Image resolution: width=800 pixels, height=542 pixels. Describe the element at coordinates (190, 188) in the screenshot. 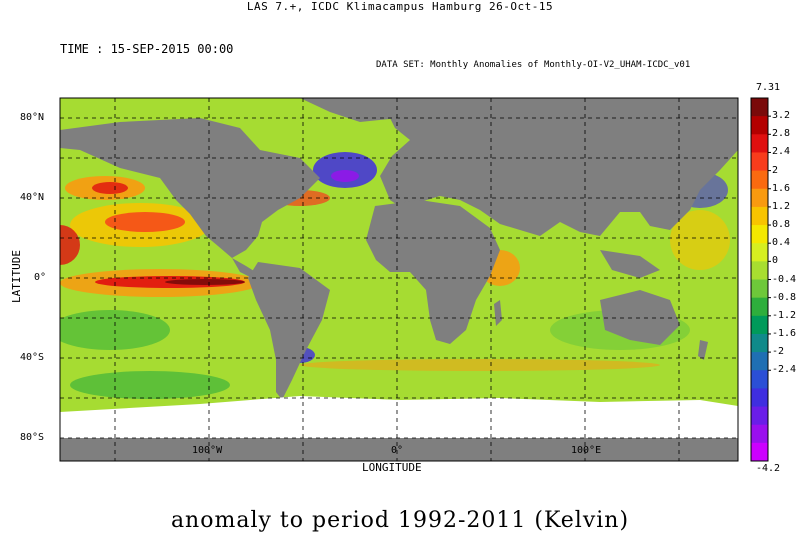

I see `north-america-land` at that location.